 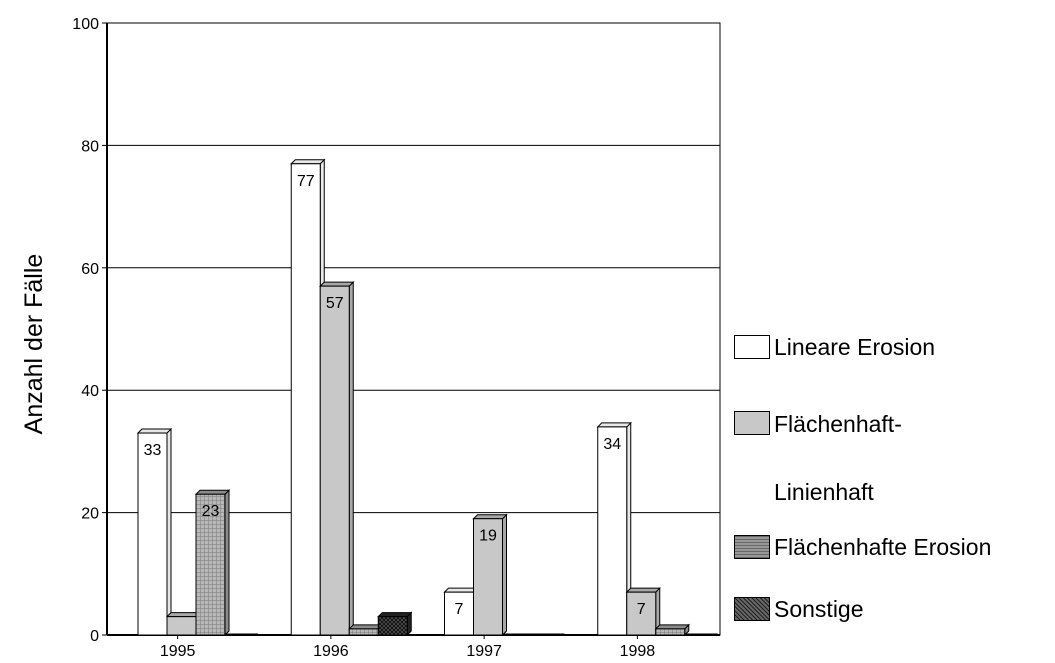 I want to click on legend-swatch-lineare-erosion, so click(x=752, y=347).